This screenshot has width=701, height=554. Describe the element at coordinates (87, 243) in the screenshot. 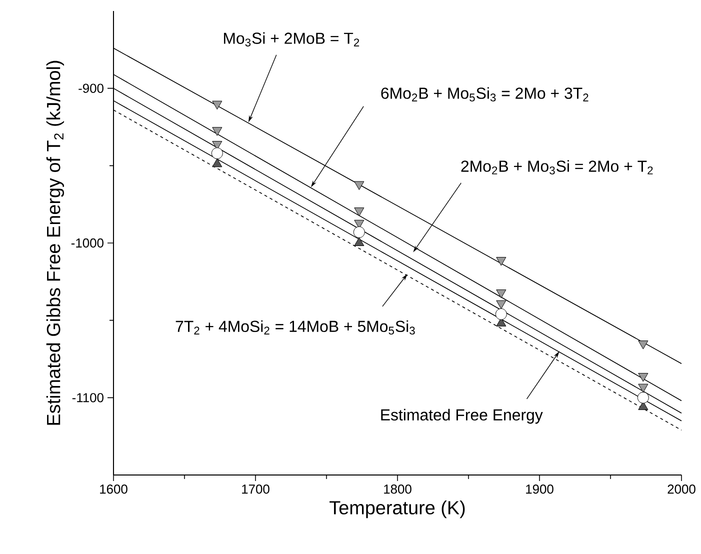

I see `y-tick-label: -1000` at that location.